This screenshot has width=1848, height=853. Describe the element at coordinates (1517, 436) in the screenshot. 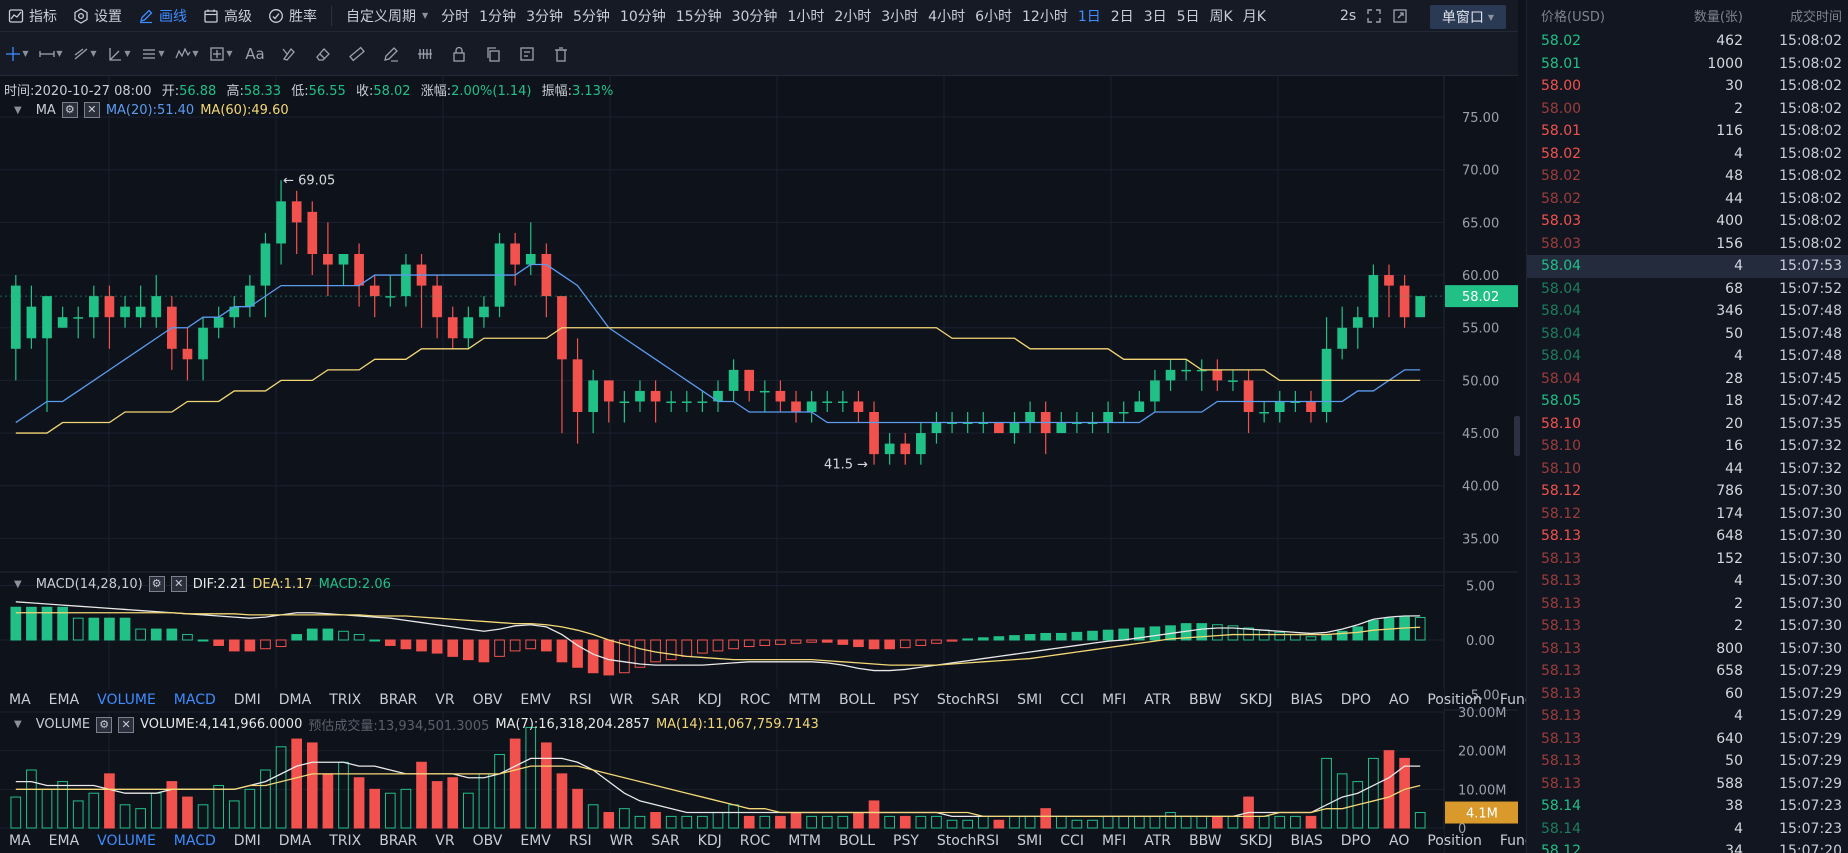

I see `panel-collapse-handle` at that location.